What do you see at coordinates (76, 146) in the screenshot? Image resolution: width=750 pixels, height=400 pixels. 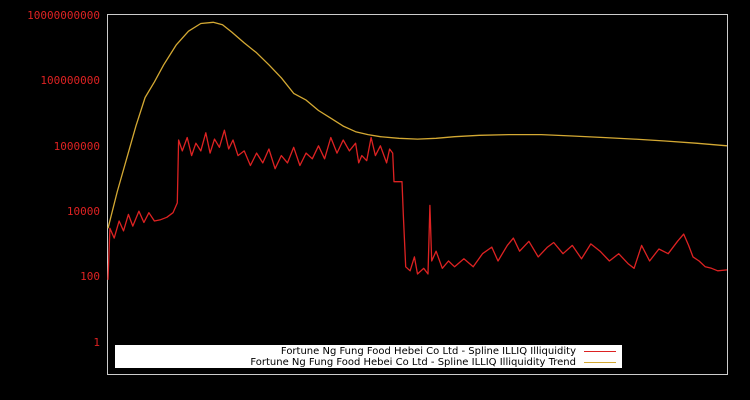 I see `y-tick-label: 1000000` at bounding box center [76, 146].